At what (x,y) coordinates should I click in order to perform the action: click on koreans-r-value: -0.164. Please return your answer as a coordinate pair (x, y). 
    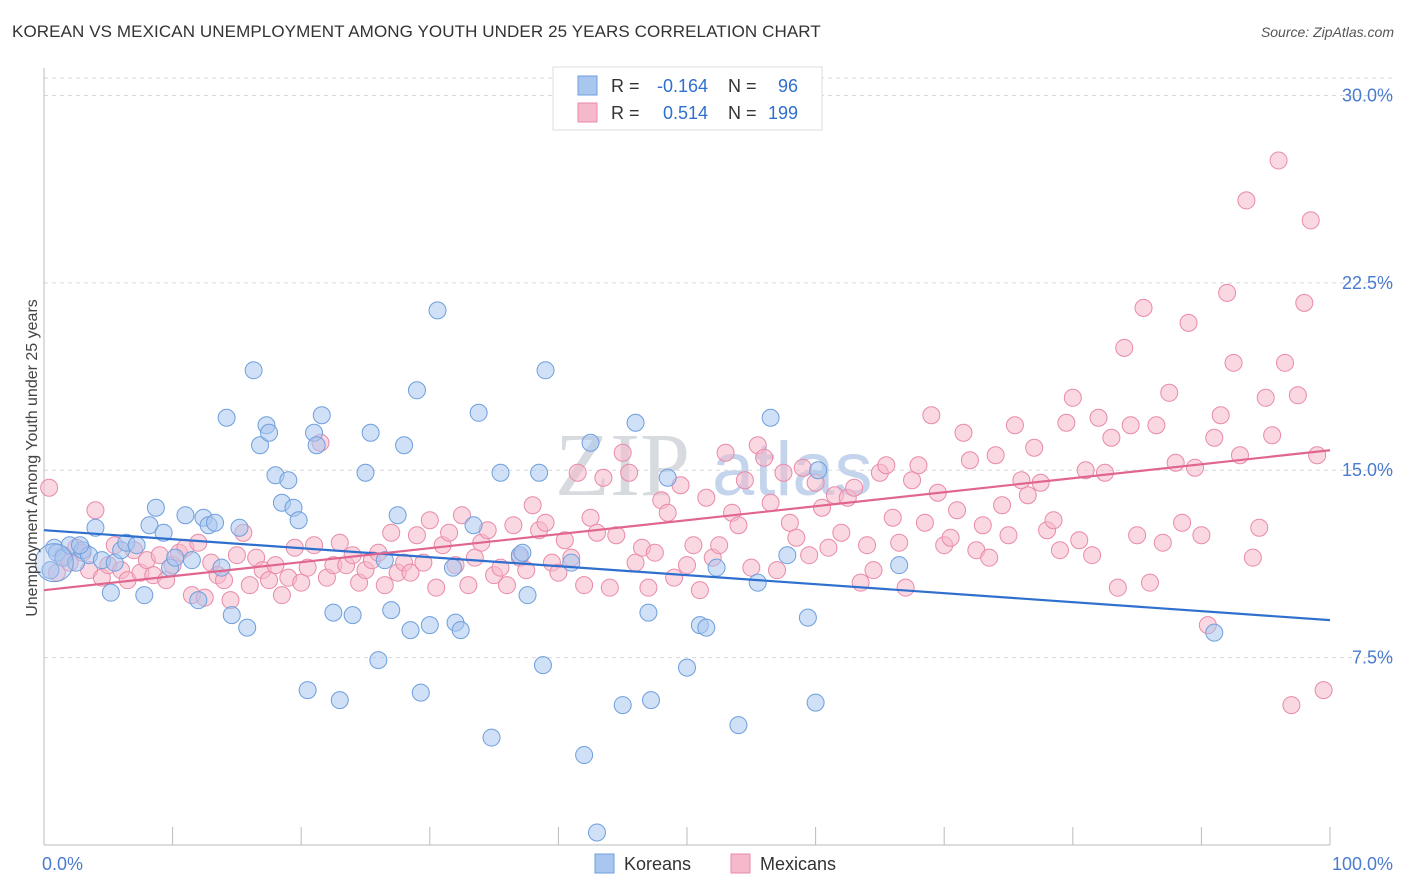
    Looking at the image, I should click on (682, 86).